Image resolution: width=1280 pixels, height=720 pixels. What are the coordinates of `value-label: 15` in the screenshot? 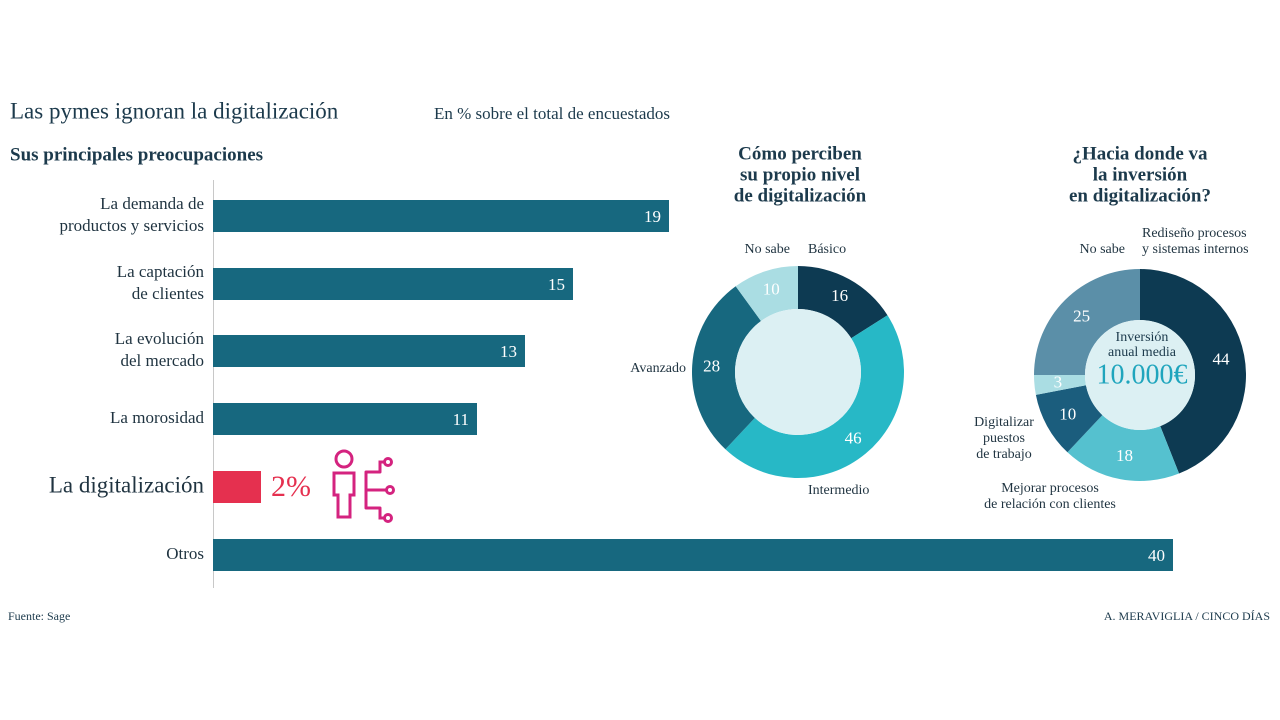 It's located at (556, 284).